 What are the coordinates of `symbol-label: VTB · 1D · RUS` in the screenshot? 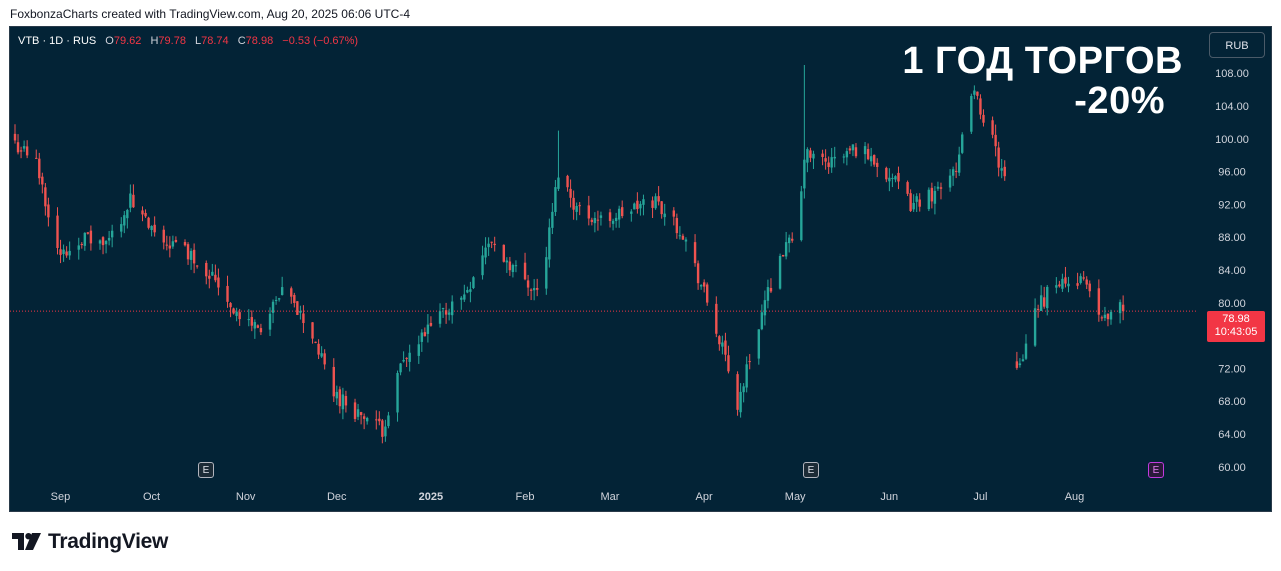 It's located at (57, 41).